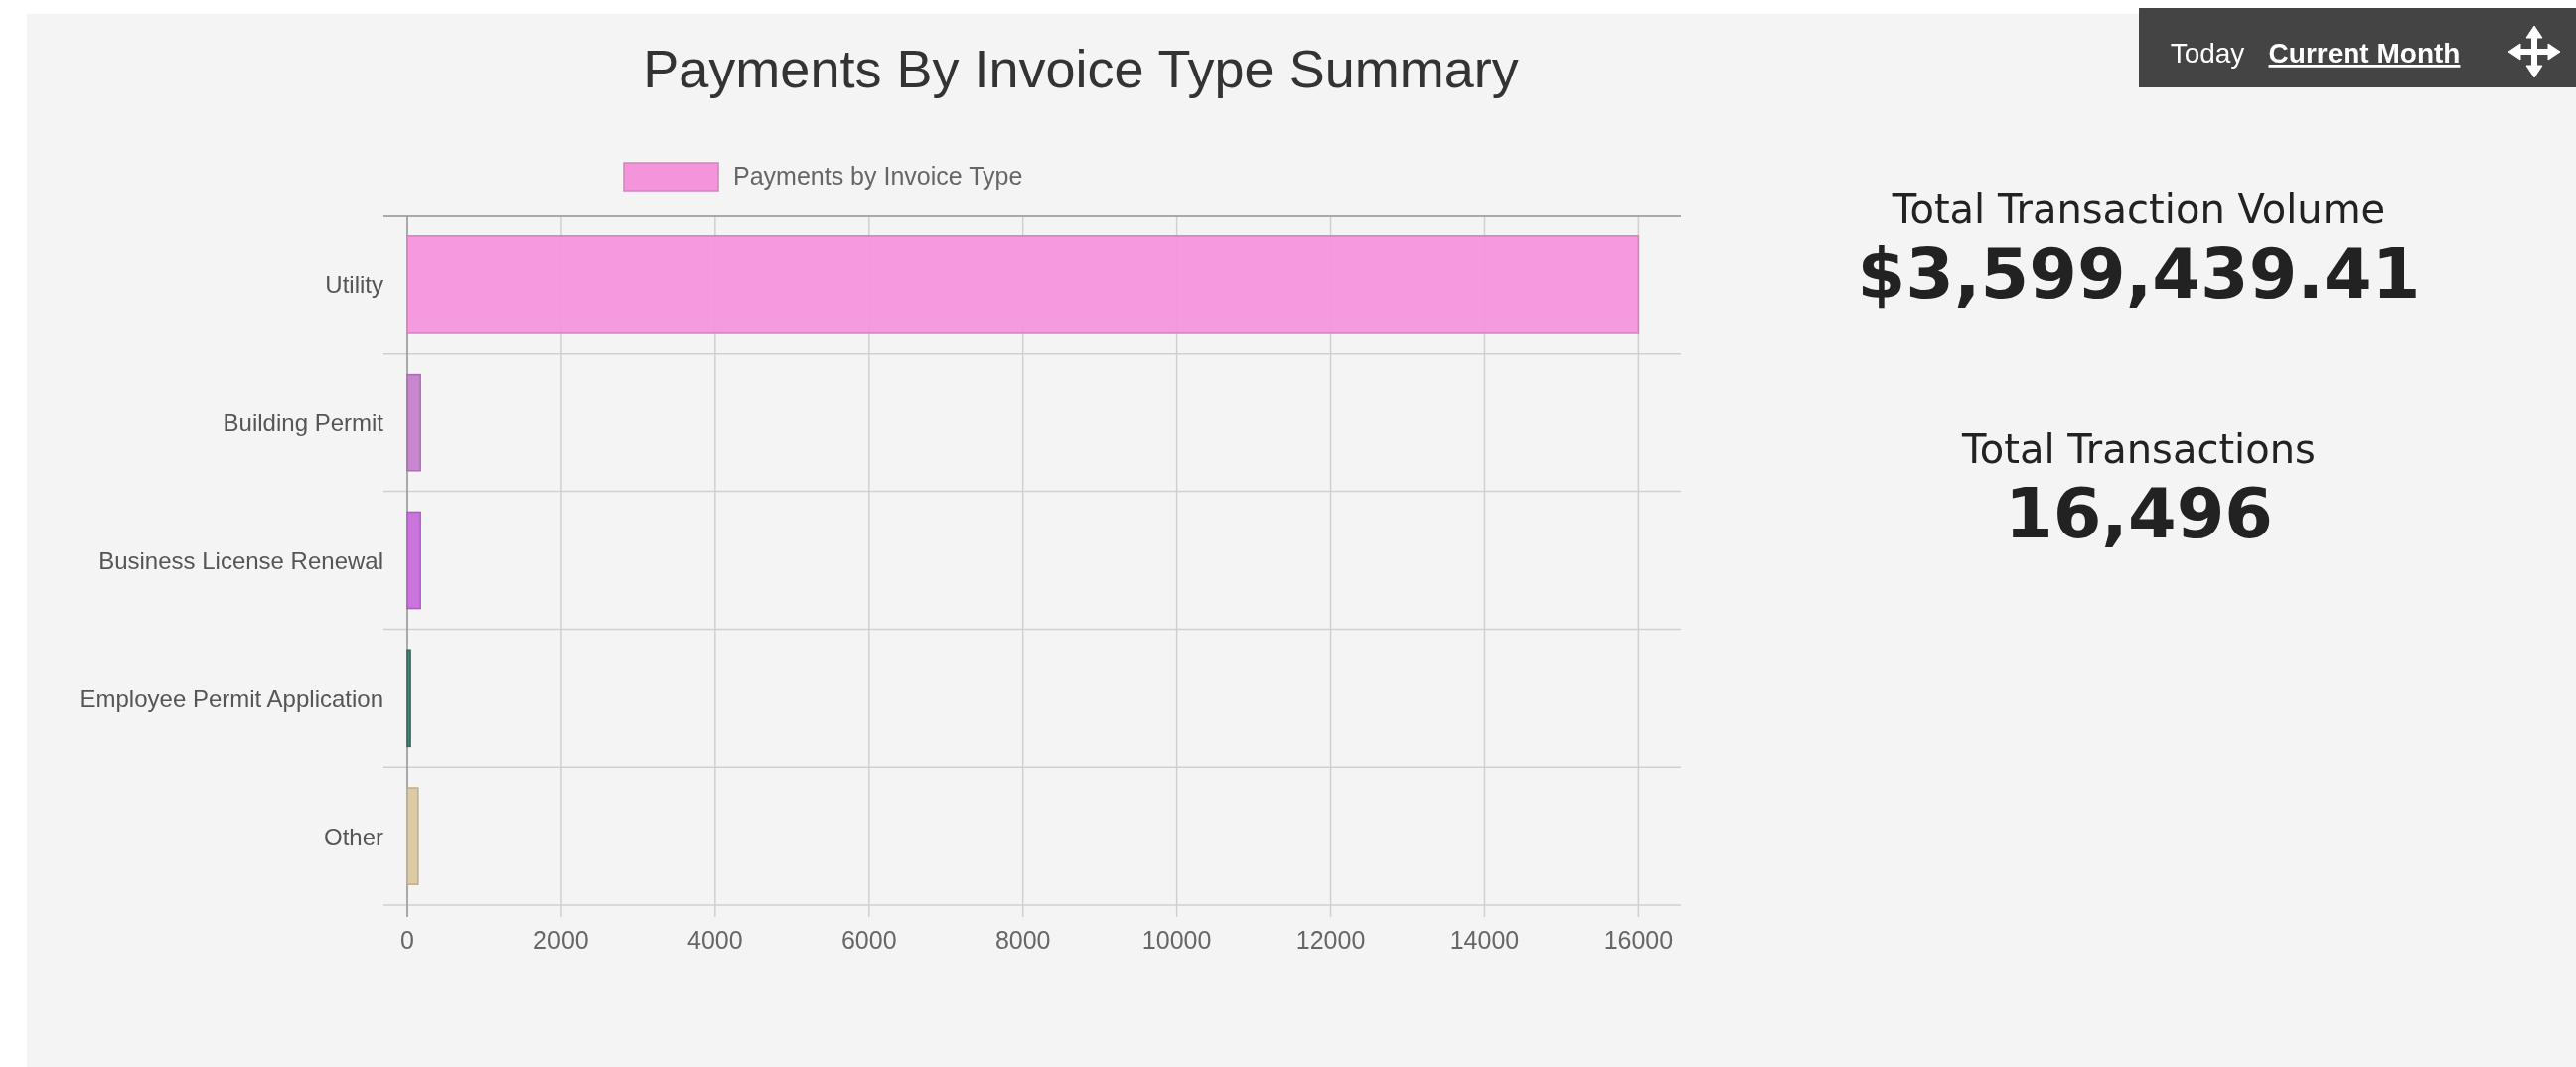 The width and height of the screenshot is (2576, 1067). What do you see at coordinates (1081, 68) in the screenshot?
I see `chart-title: Payments By Invoice Type Summary` at bounding box center [1081, 68].